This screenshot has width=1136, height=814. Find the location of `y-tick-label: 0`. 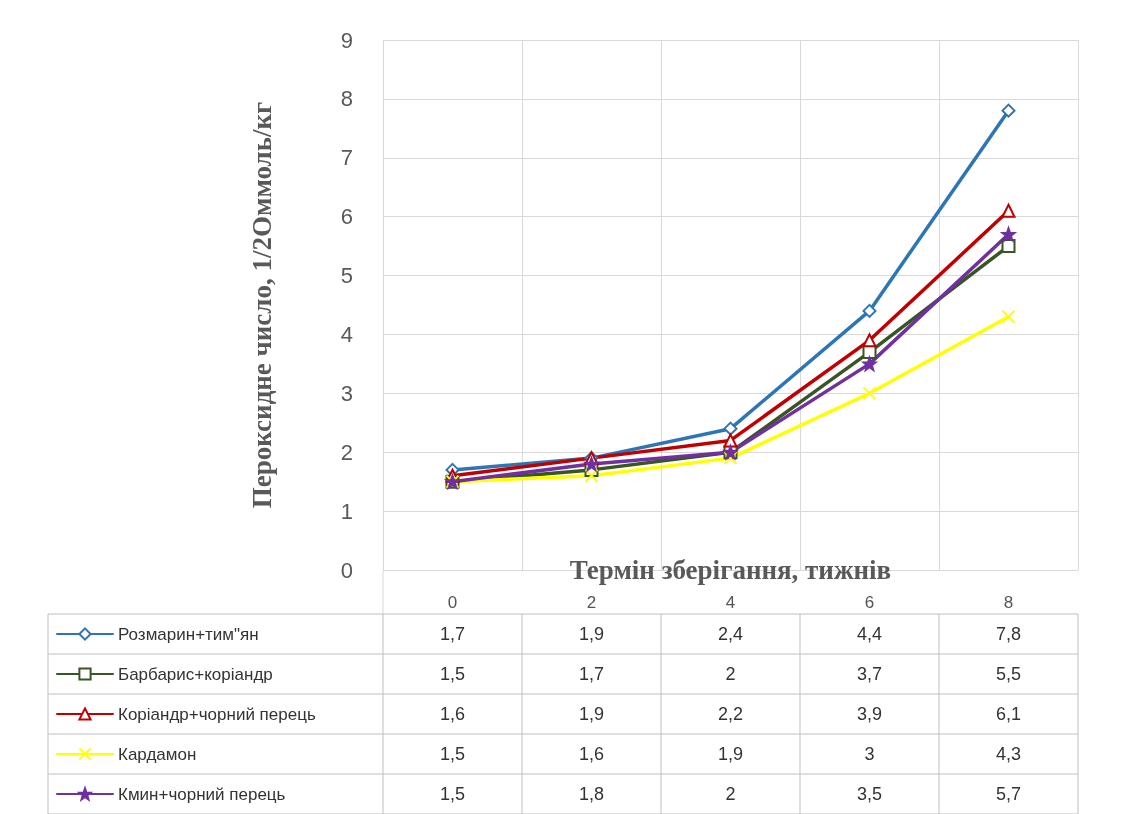

y-tick-label: 0 is located at coordinates (346, 570).